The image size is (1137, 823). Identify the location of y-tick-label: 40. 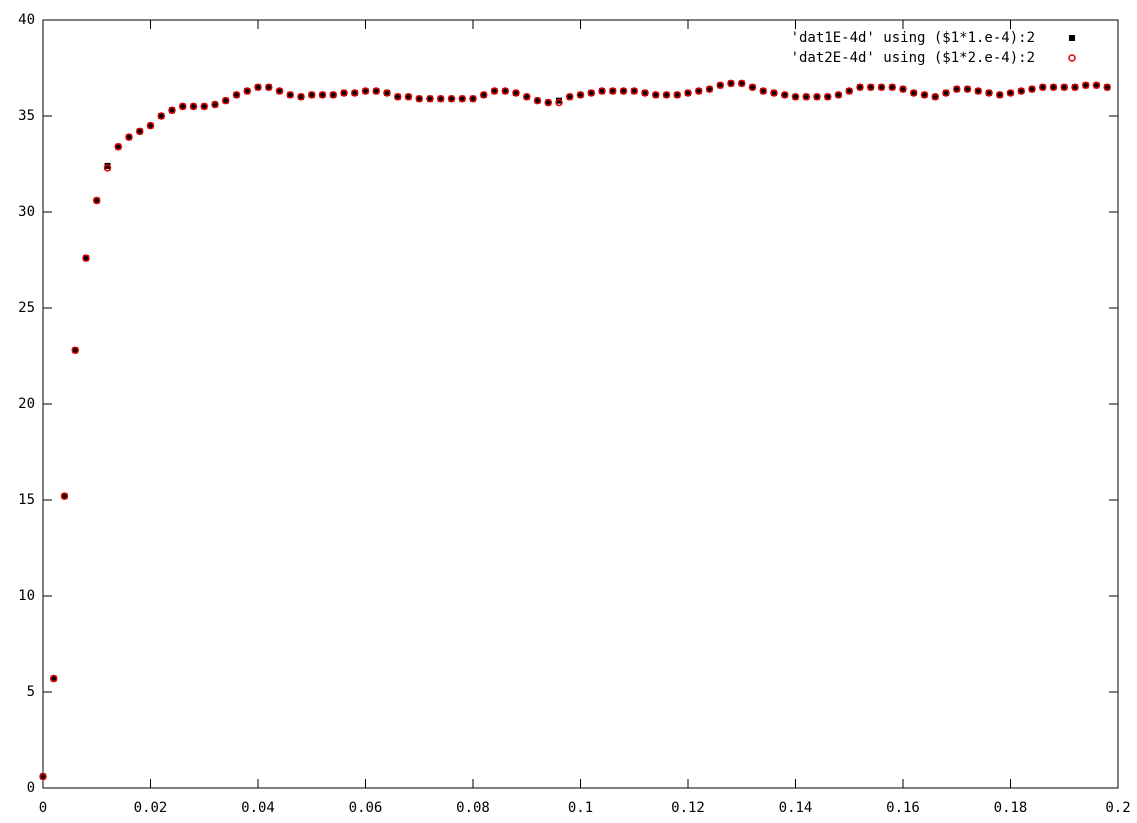
(26, 20).